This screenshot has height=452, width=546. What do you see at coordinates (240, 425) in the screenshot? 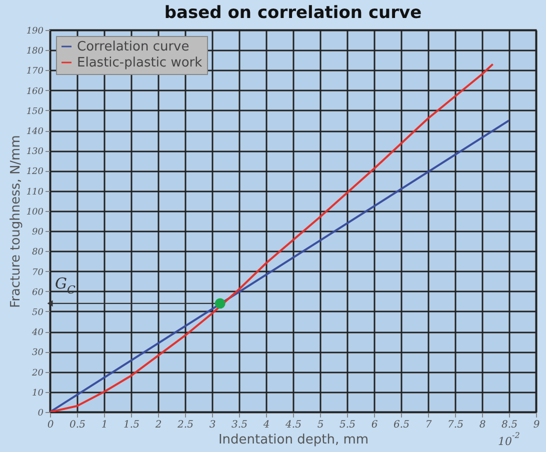
I see `x-tick-label: 3.5` at bounding box center [240, 425].